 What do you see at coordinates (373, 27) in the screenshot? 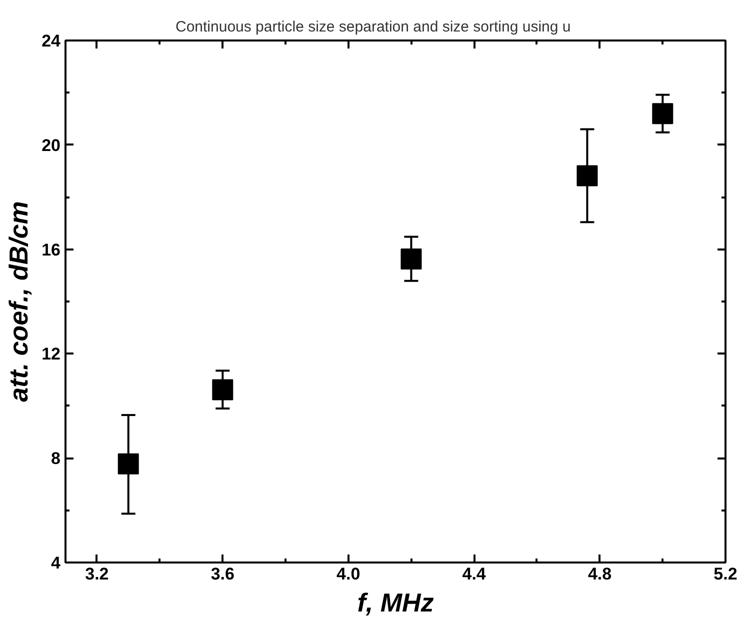
I see `chart-title: Continuous particle size separation and size sorting using u` at bounding box center [373, 27].